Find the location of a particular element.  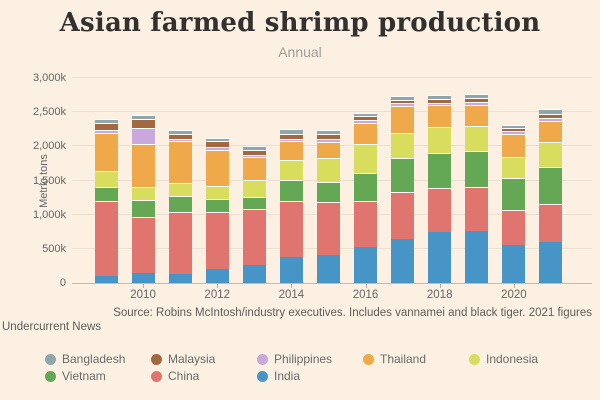

bar-segment-malaysia-2010 is located at coordinates (143, 123).